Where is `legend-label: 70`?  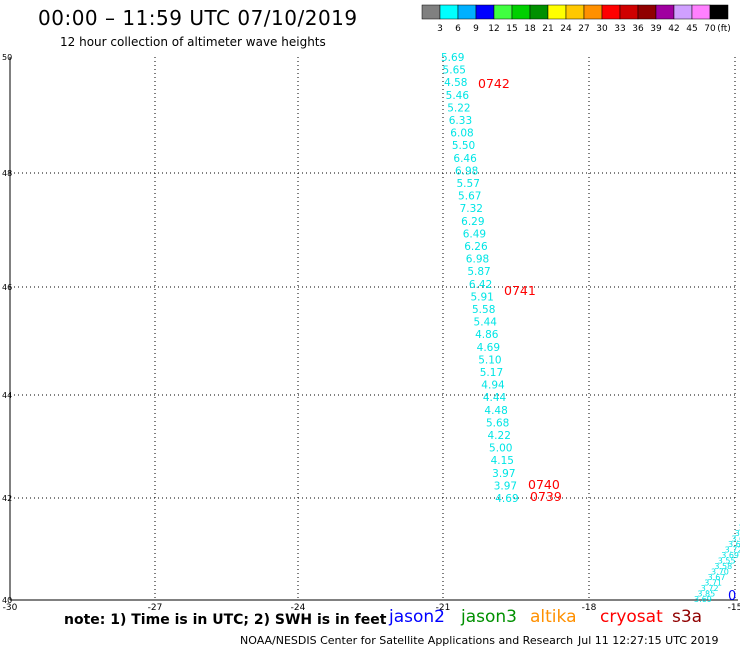
legend-label: 70 is located at coordinates (710, 29).